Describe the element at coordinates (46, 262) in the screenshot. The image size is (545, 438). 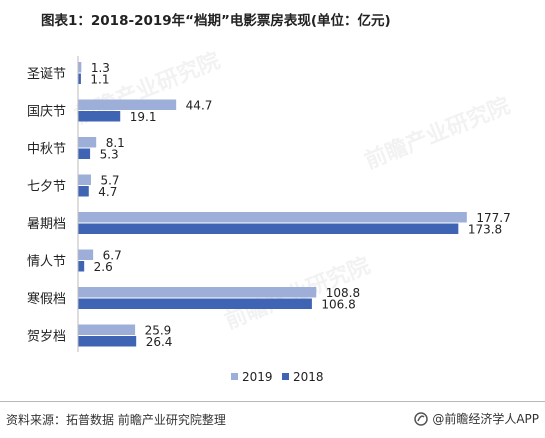
I see `category-label: 情人节` at that location.